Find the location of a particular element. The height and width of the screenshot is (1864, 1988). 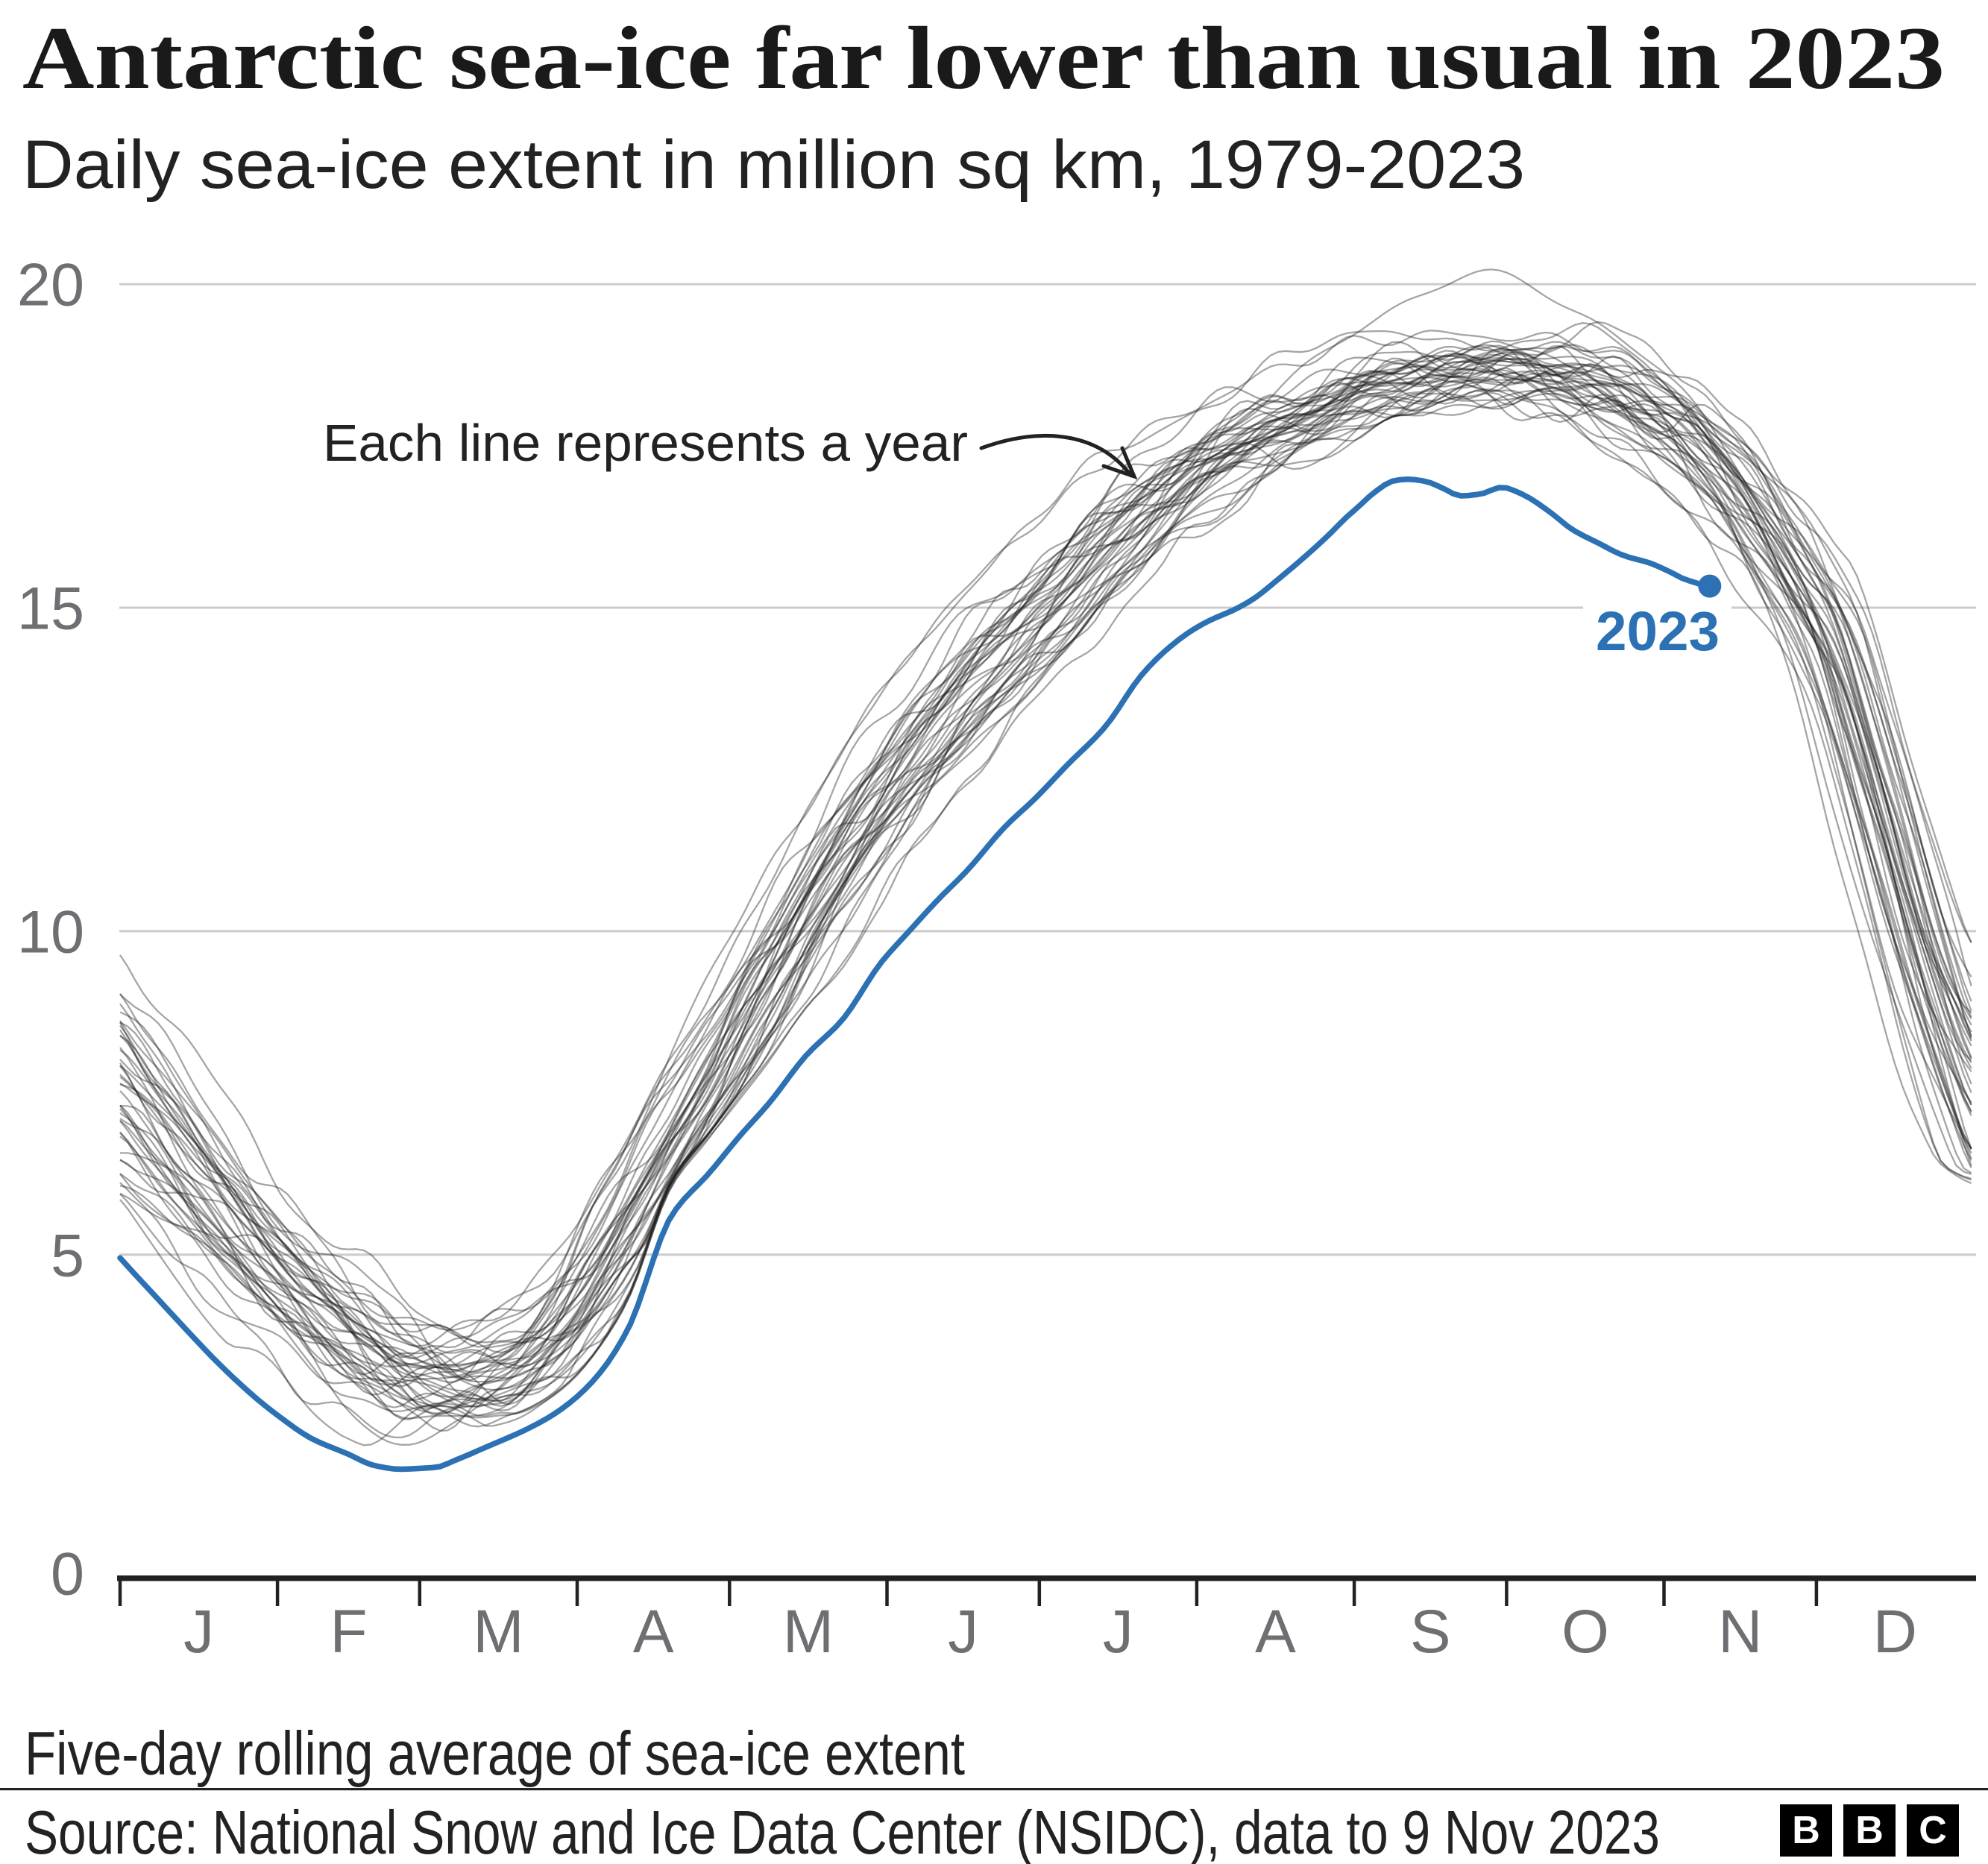

svg-text: 5 is located at coordinates (67, 1255).